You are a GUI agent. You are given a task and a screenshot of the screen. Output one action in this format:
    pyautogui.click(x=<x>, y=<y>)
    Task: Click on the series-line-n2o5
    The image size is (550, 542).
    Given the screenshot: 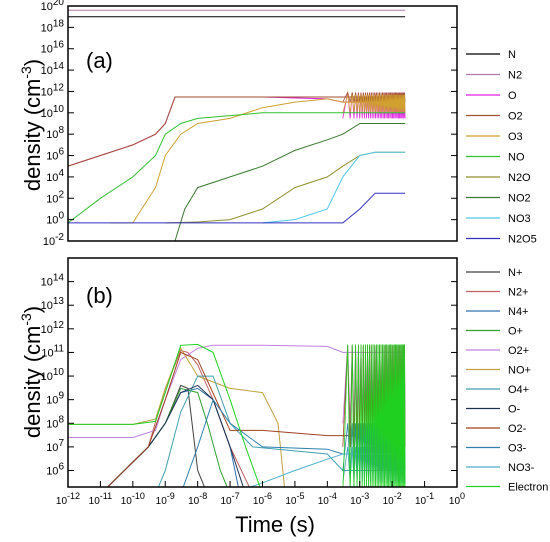 What is the action you would take?
    pyautogui.click(x=237, y=208)
    